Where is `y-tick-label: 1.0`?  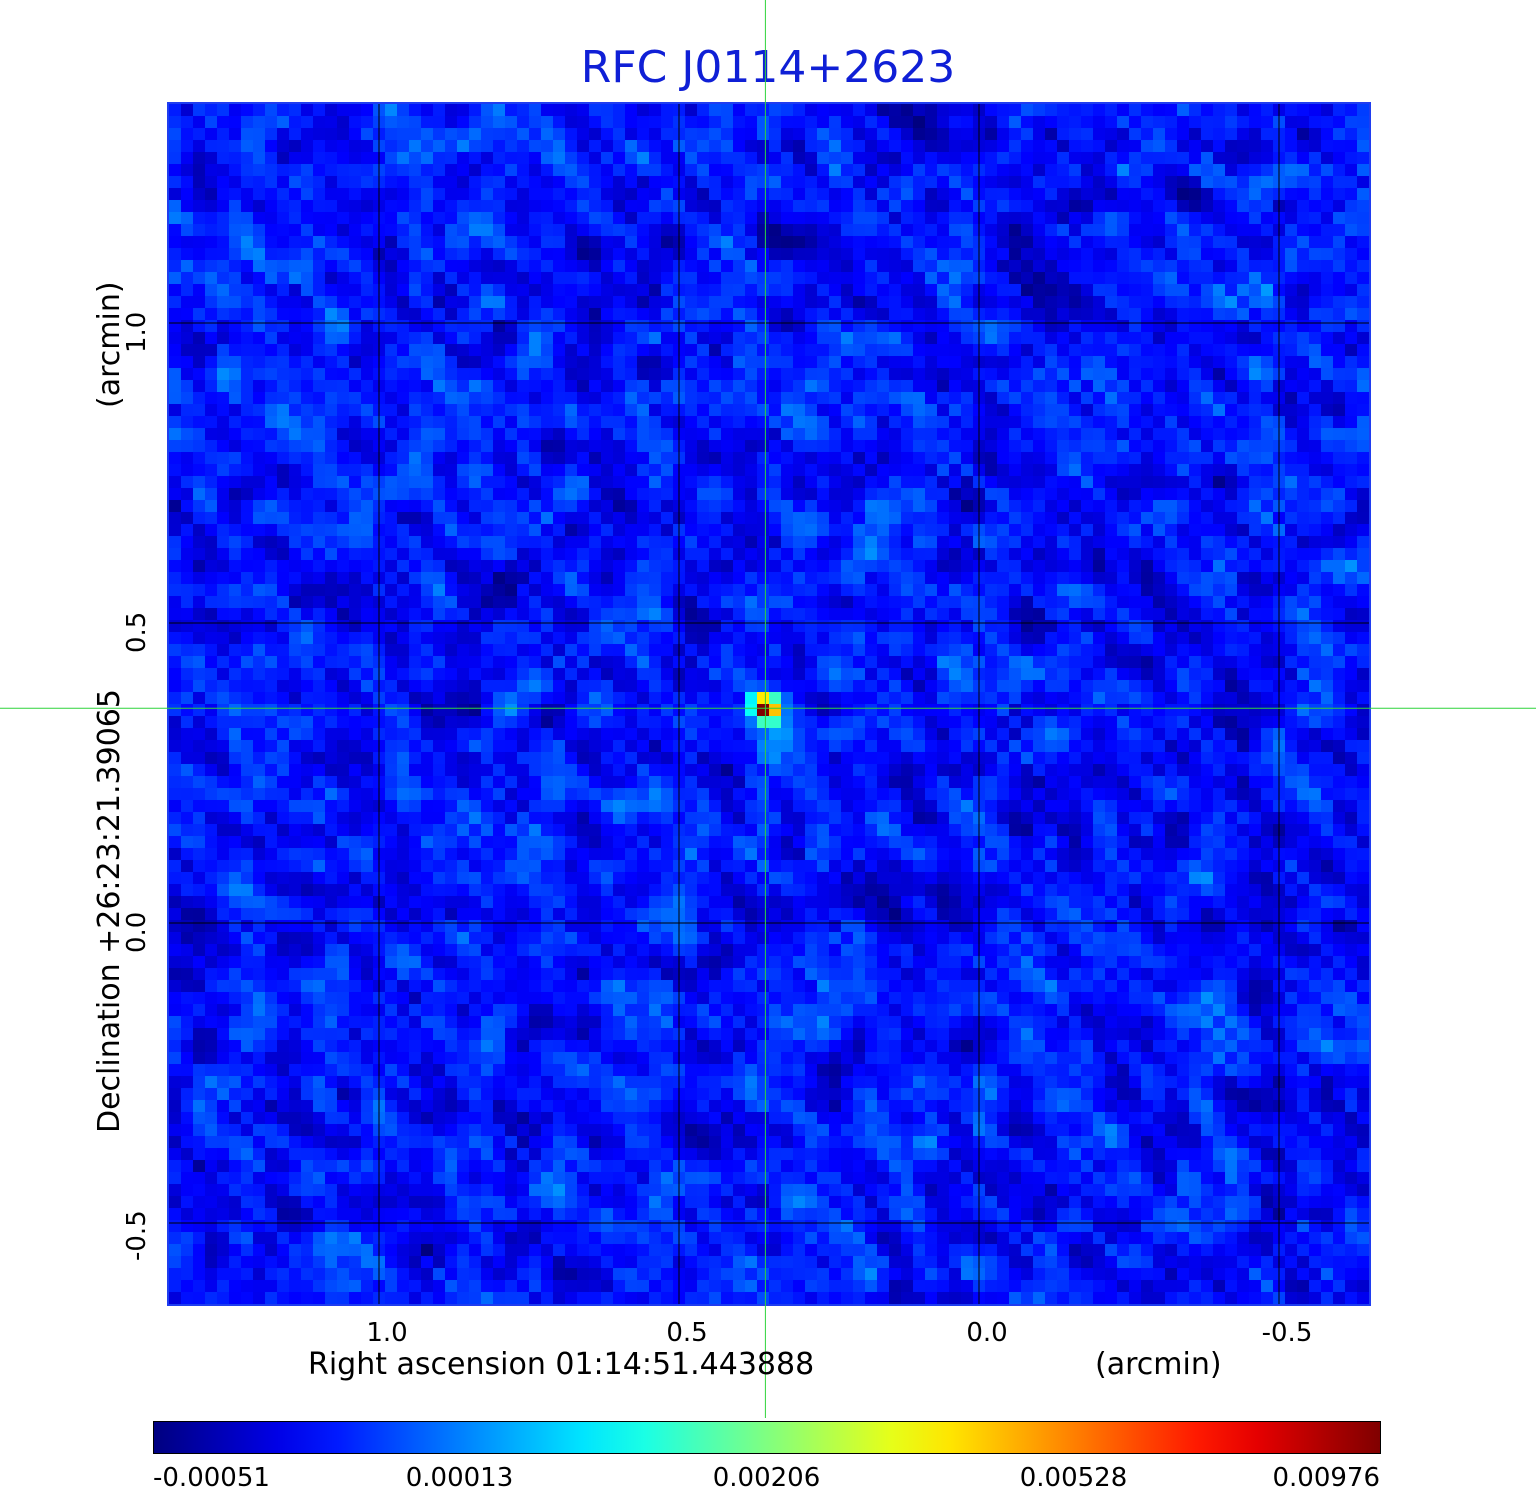
y-tick-label: 1.0 is located at coordinates (137, 332).